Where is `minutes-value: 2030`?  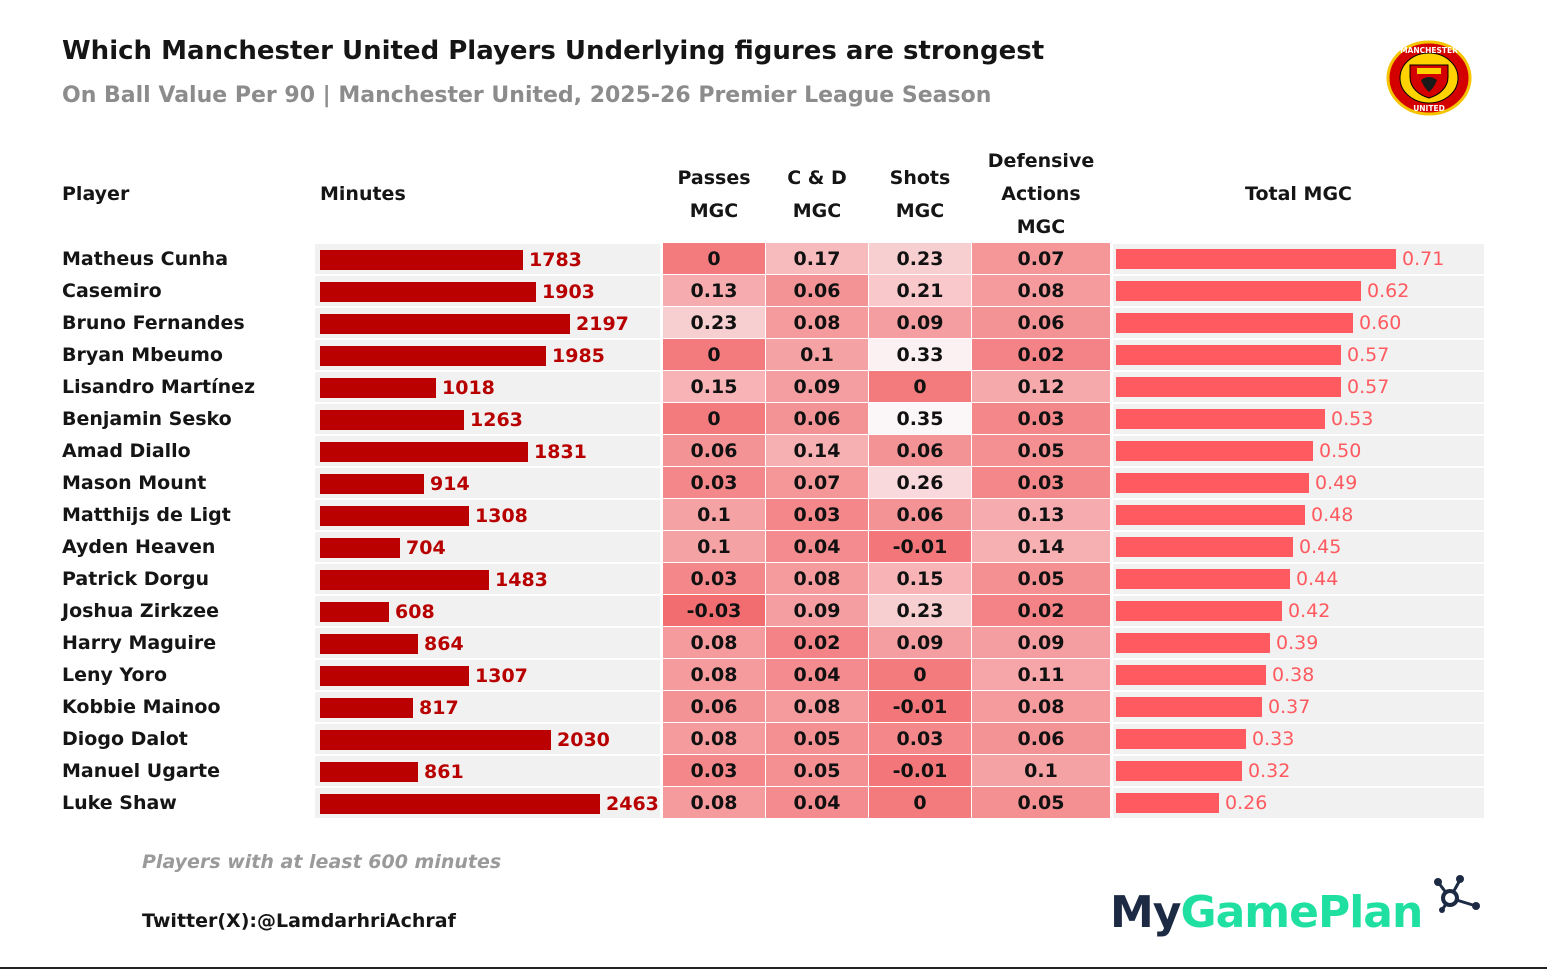
minutes-value: 2030 is located at coordinates (583, 740).